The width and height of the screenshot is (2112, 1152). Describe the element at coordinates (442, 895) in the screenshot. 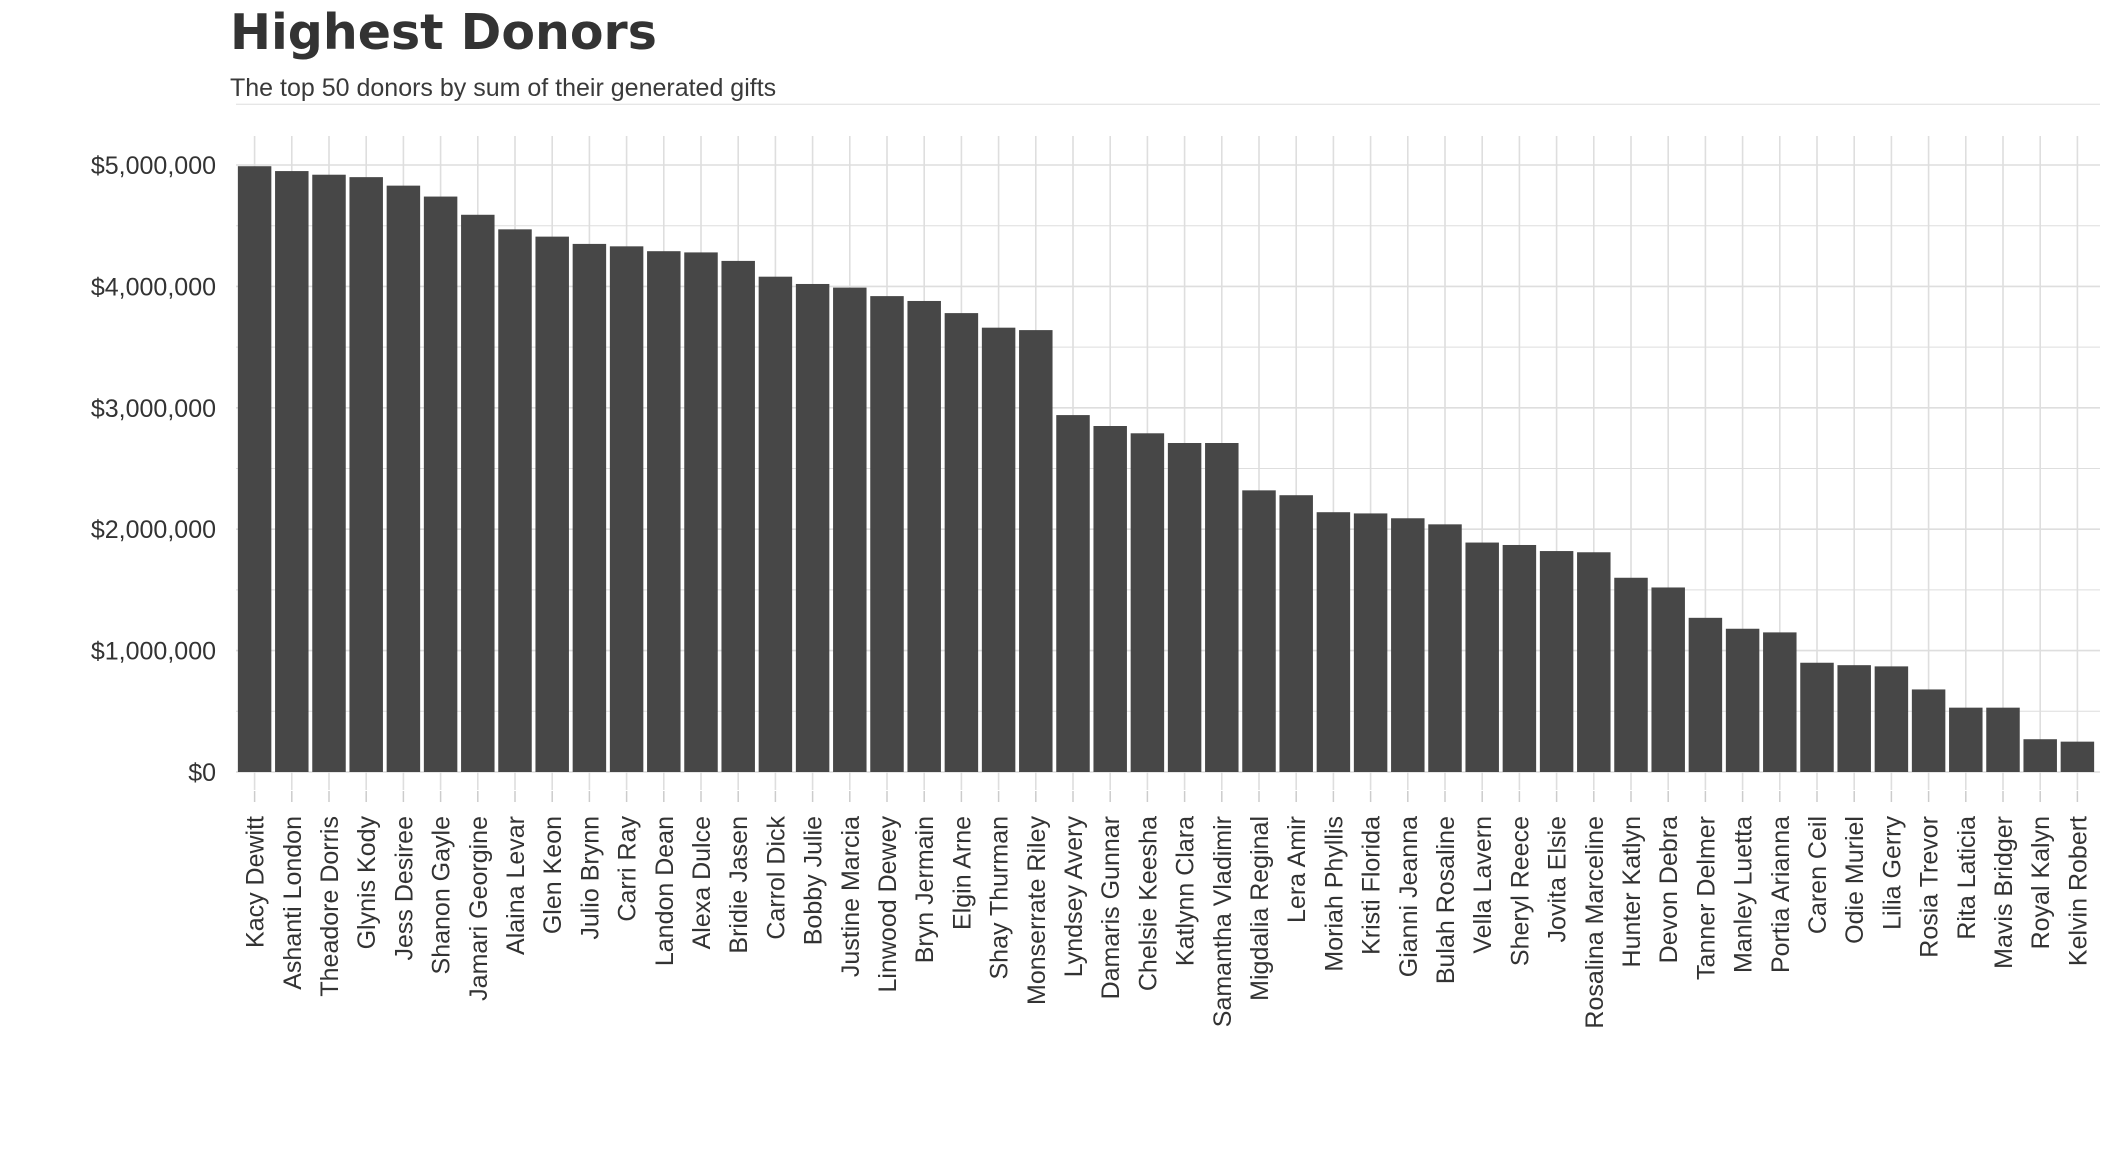

I see `x-tick-label: Shanon Gayle` at that location.